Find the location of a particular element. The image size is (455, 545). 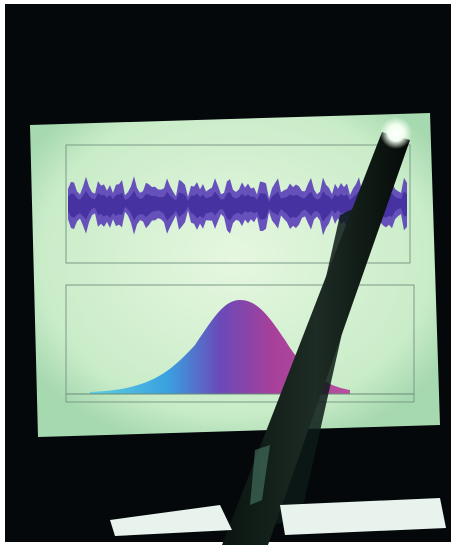

pen-light is located at coordinates (396, 133).